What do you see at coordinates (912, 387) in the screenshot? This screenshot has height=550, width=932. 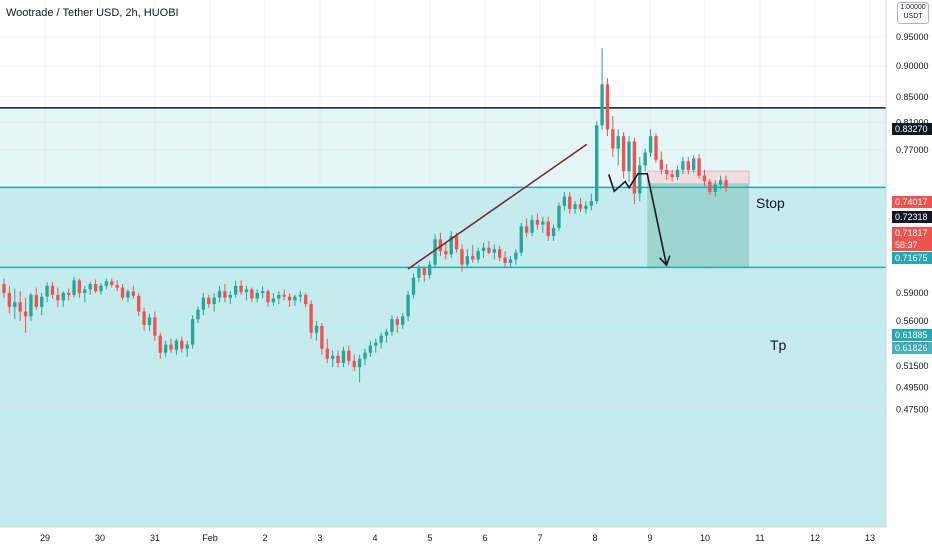 I see `price-tick-label: 0.49500` at bounding box center [912, 387].